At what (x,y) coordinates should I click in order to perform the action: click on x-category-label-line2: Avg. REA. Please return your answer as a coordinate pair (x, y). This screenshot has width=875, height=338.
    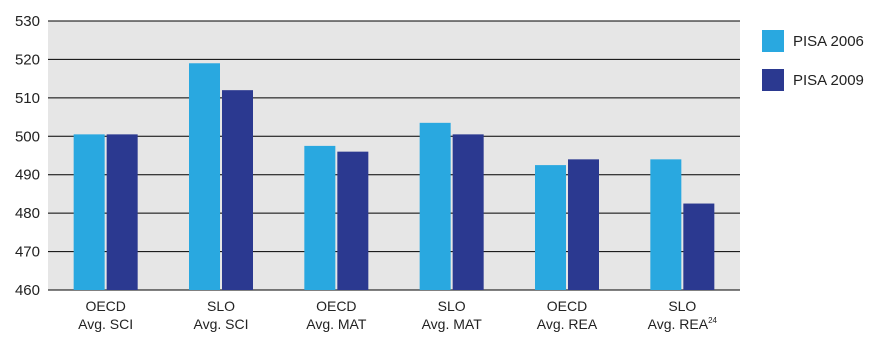
    Looking at the image, I should click on (567, 324).